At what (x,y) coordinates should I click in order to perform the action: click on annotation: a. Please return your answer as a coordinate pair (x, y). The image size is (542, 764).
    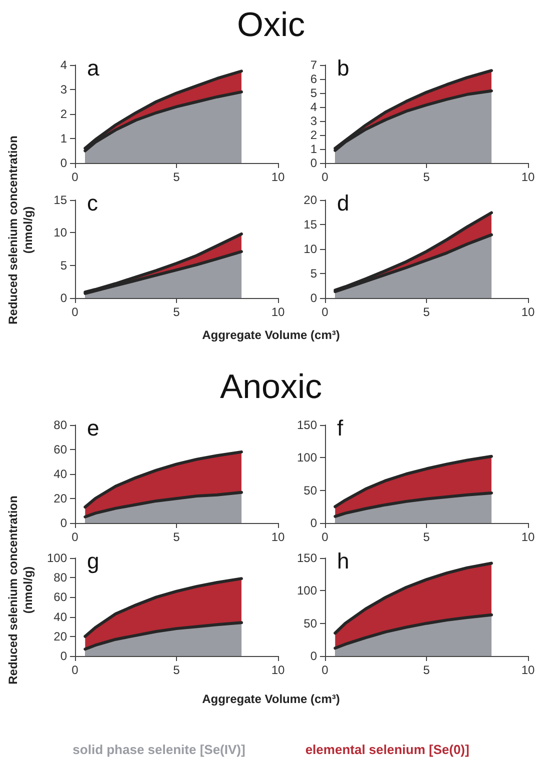
    Looking at the image, I should click on (93, 68).